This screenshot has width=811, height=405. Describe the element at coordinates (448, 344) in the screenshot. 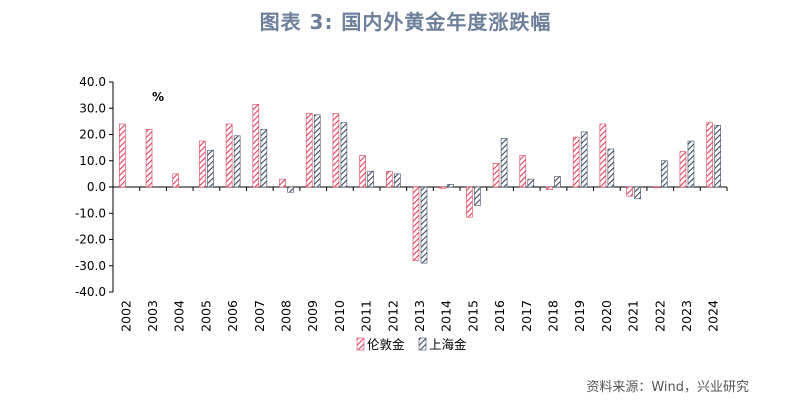

I see `legend-label: 上海金` at that location.